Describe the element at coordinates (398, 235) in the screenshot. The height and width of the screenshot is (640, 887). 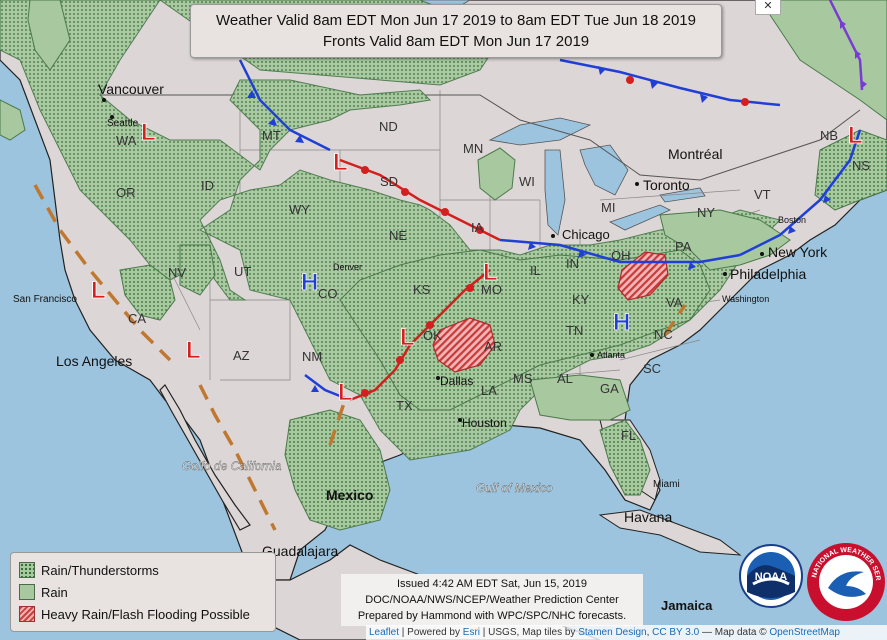
I see `state-label: NE` at that location.